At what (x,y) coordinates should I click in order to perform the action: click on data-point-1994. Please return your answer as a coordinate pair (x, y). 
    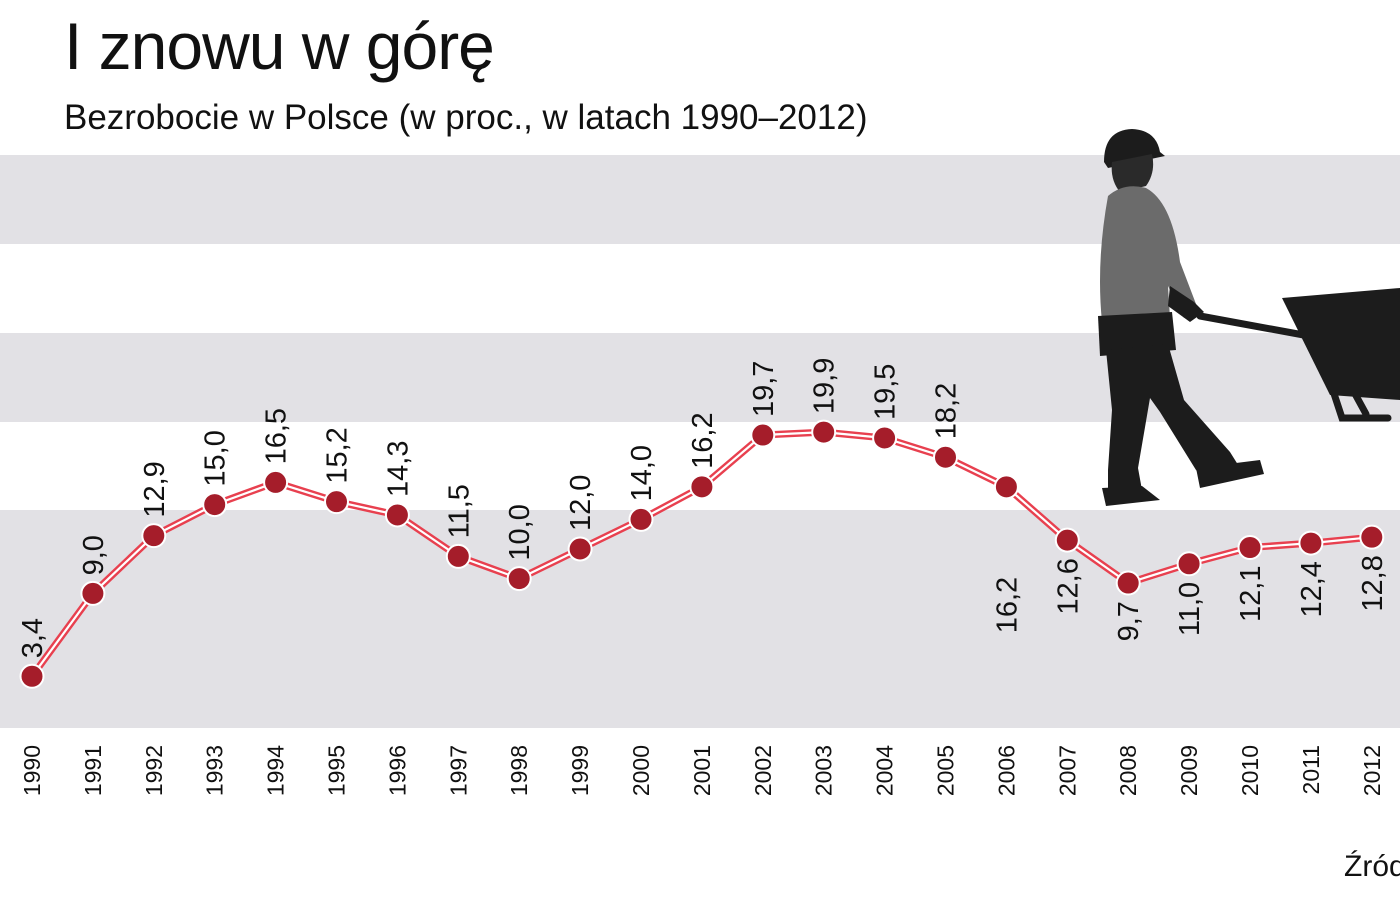
    Looking at the image, I should click on (276, 482).